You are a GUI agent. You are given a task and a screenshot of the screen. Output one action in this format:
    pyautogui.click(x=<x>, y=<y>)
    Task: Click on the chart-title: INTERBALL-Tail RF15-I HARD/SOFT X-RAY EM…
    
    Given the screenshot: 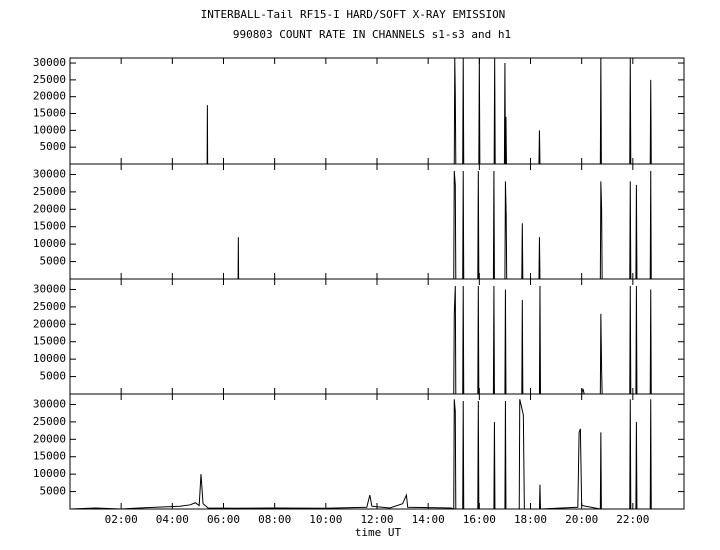 What is the action you would take?
    pyautogui.click(x=353, y=14)
    